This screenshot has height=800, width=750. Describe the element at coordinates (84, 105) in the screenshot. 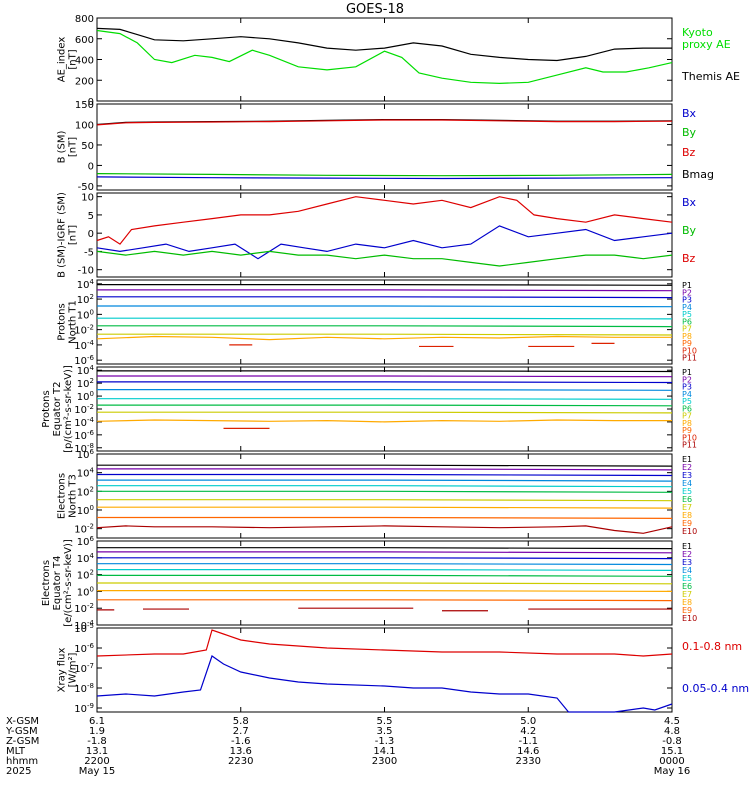

I see `y-tick-label: 150` at that location.